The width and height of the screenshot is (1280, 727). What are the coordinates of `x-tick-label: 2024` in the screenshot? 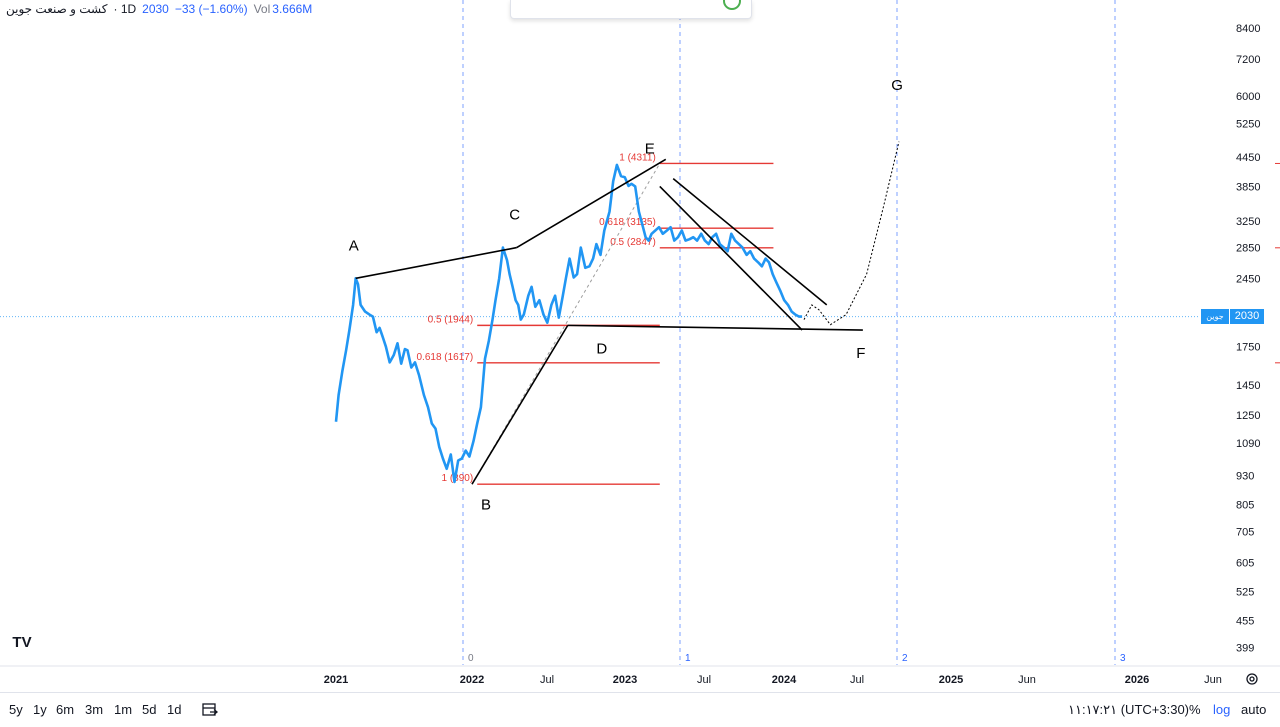 It's located at (784, 680).